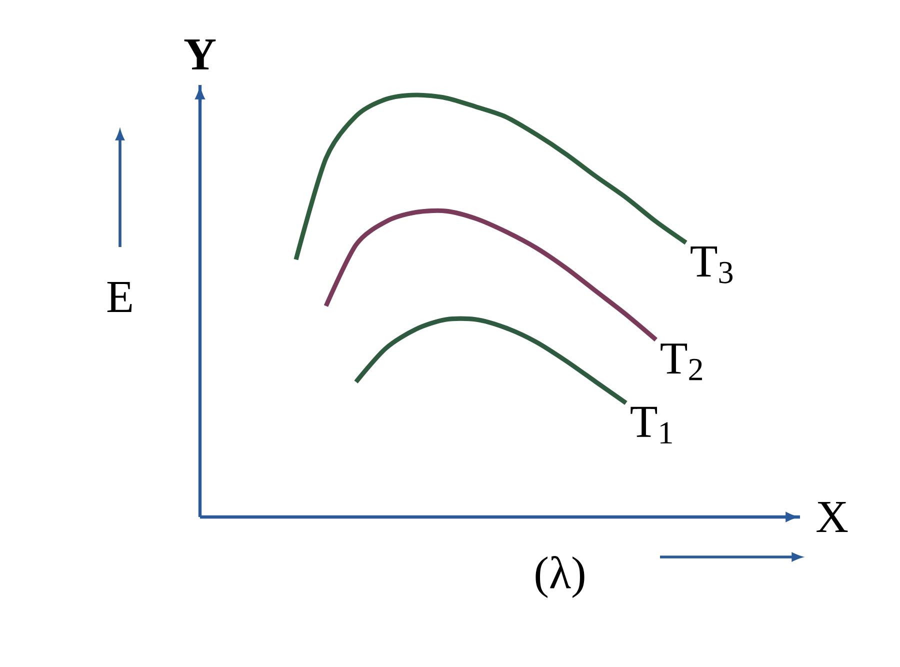  Describe the element at coordinates (200, 54) in the screenshot. I see `text: Y` at that location.